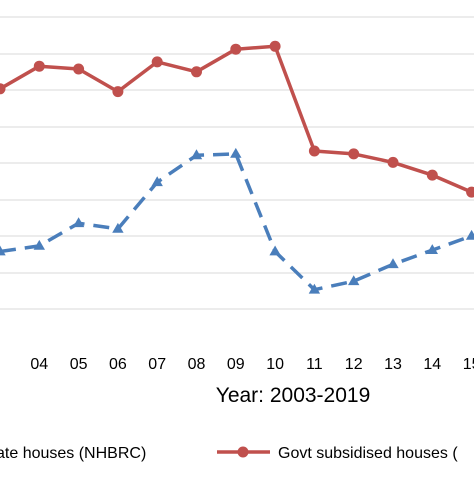  What do you see at coordinates (468, 364) in the screenshot?
I see `x-tick-label: 15` at bounding box center [468, 364].